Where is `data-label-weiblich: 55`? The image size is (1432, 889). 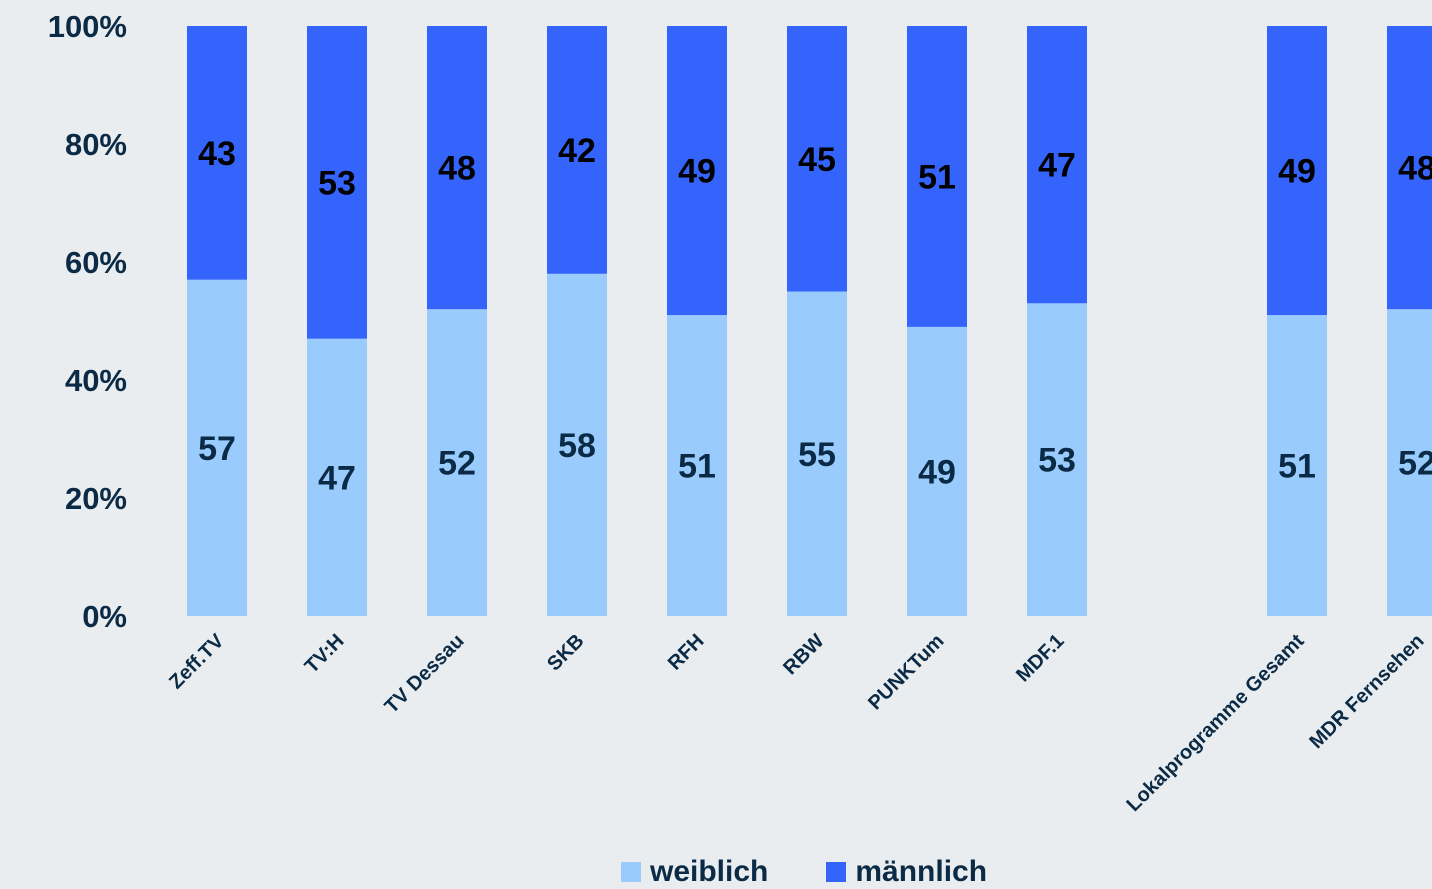
data-label-weiblich: 55 is located at coordinates (817, 455).